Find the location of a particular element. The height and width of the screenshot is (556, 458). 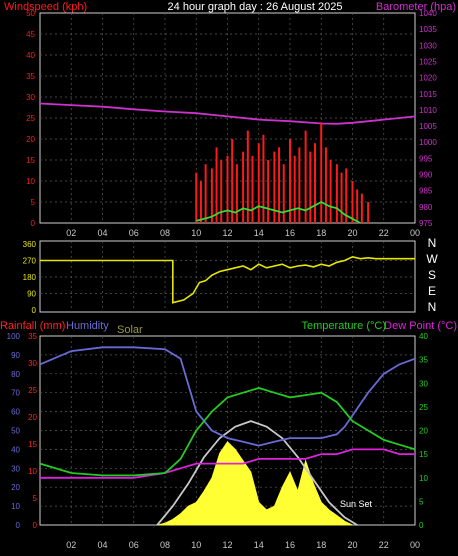

barometer-tick-label: 985 is located at coordinates (426, 191).